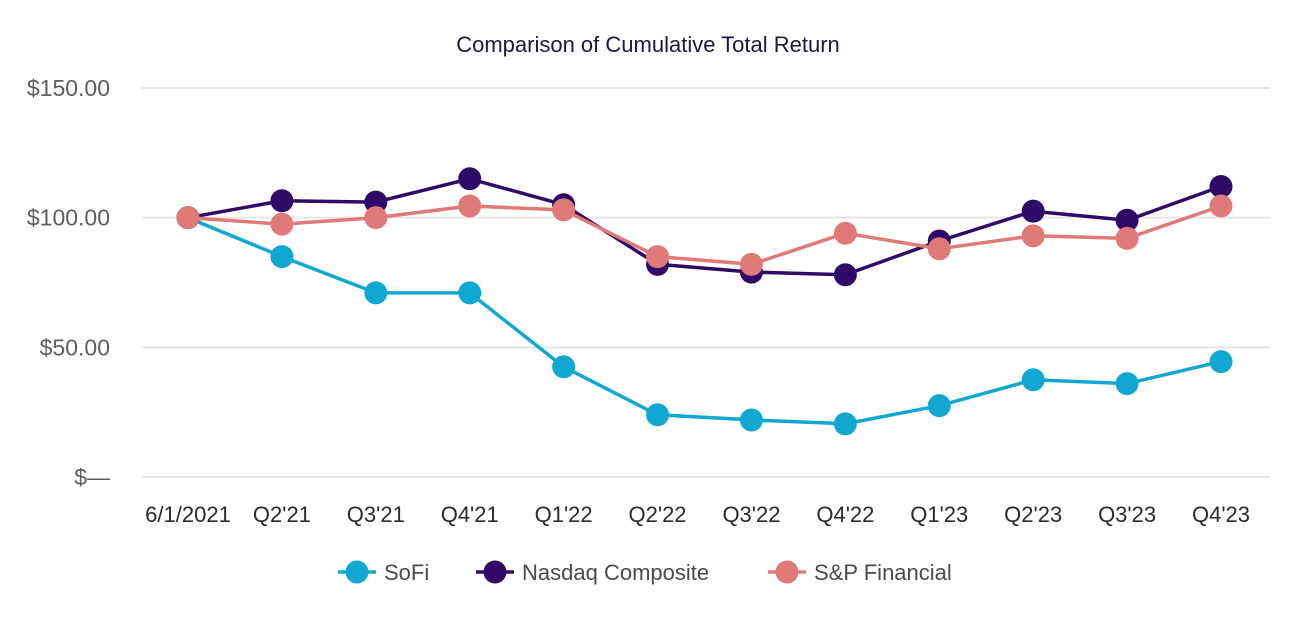 This screenshot has height=629, width=1300. What do you see at coordinates (92, 477) in the screenshot?
I see `y-tick-label: $—` at bounding box center [92, 477].